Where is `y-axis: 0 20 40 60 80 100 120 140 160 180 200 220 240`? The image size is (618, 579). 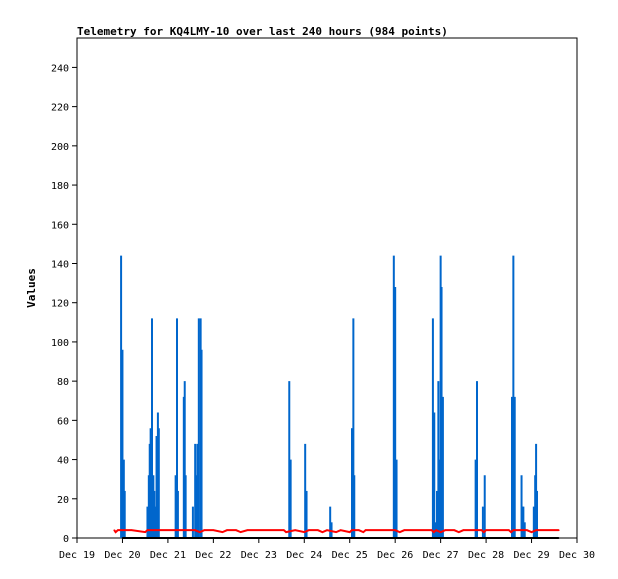
y-axis: 0 20 40 60 80 100 120 140 160 180 200 220 240 is located at coordinates (64, 304).